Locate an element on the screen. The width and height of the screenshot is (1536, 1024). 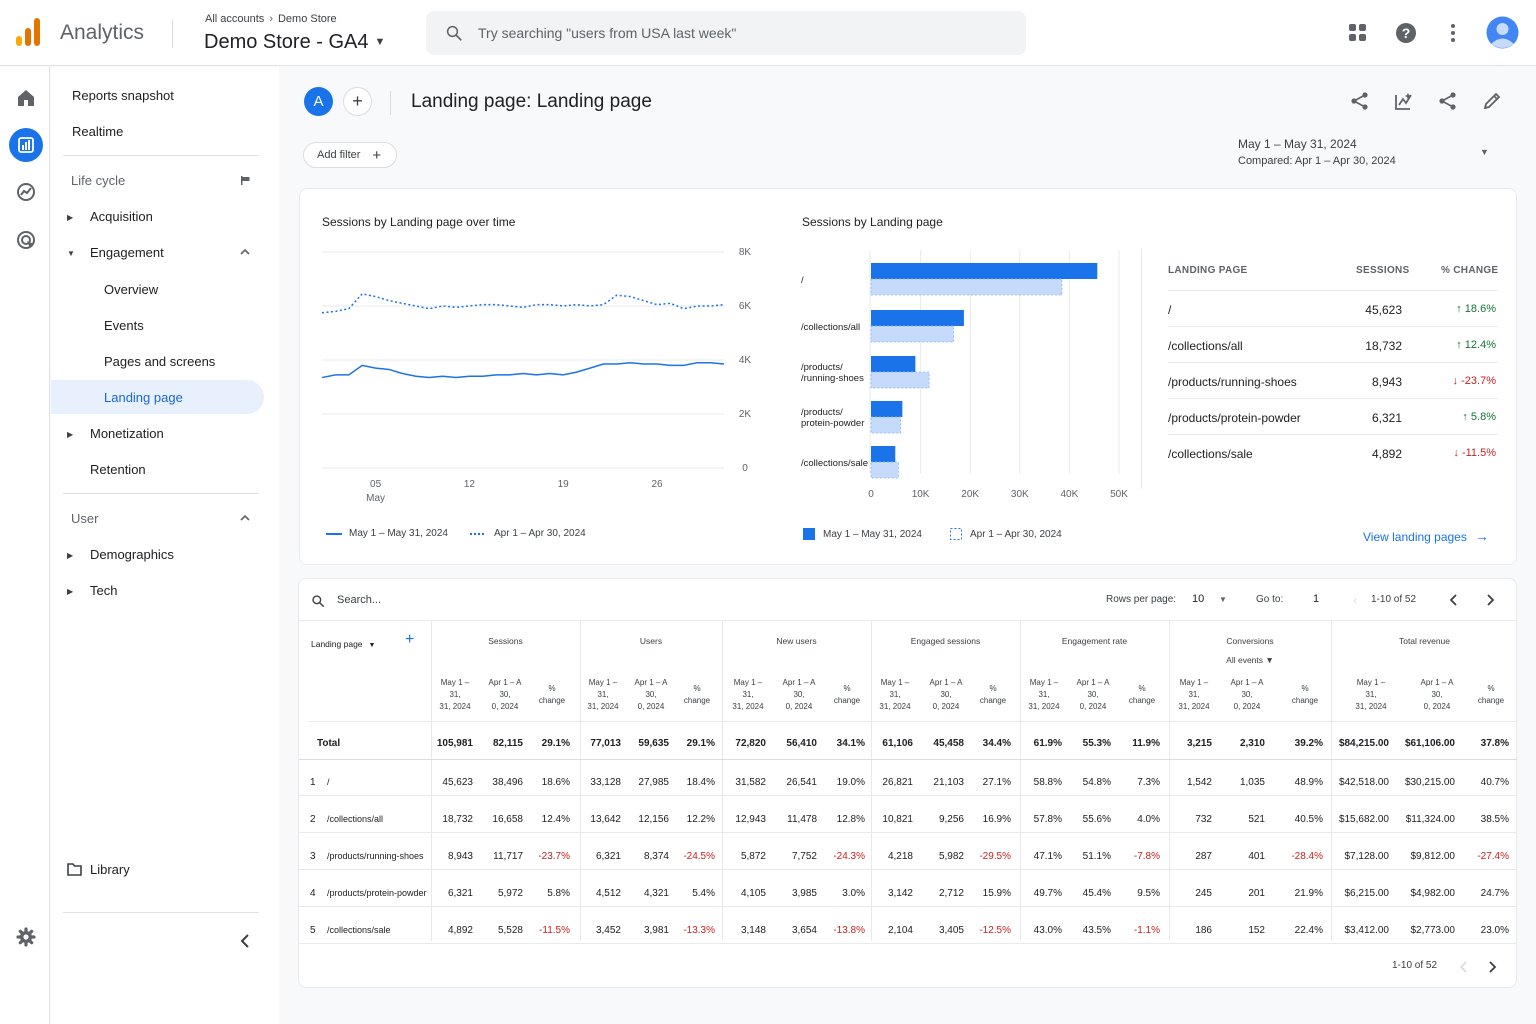
nav-section-user: User is located at coordinates (85, 518).